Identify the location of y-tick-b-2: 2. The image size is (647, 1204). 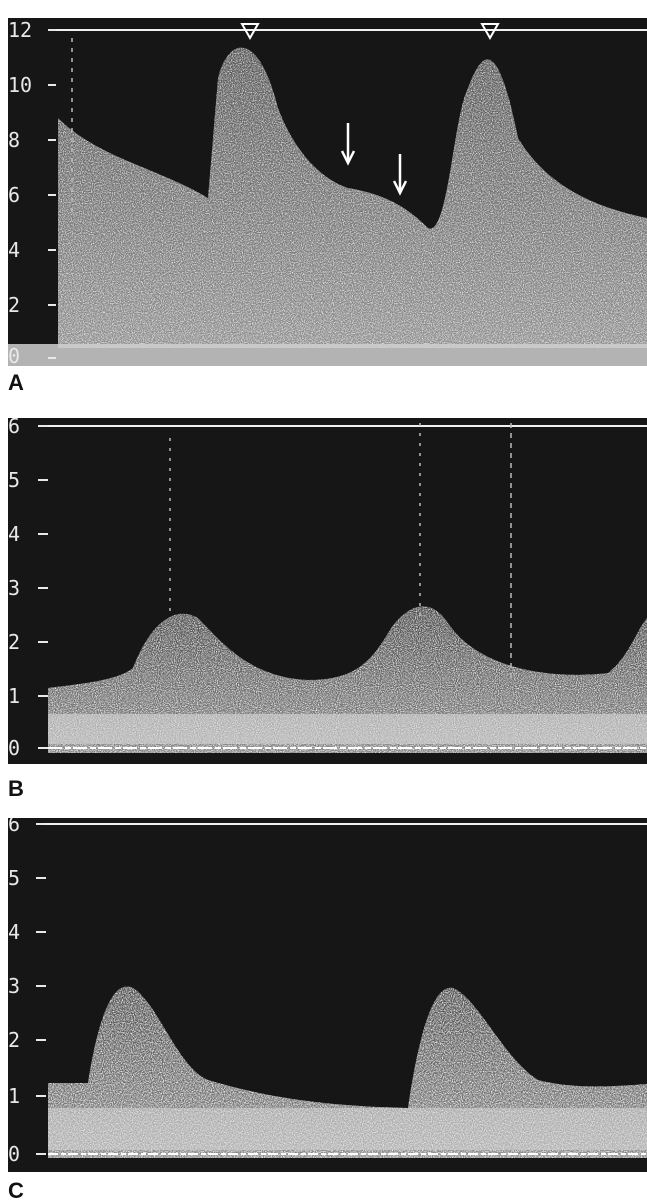
(14, 642).